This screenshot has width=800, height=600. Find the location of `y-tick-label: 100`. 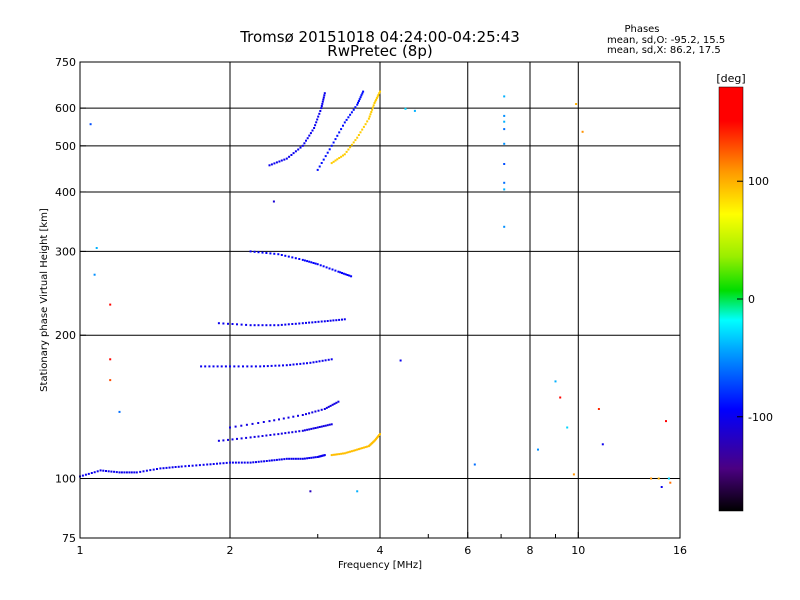

y-tick-label: 100 is located at coordinates (65, 479).